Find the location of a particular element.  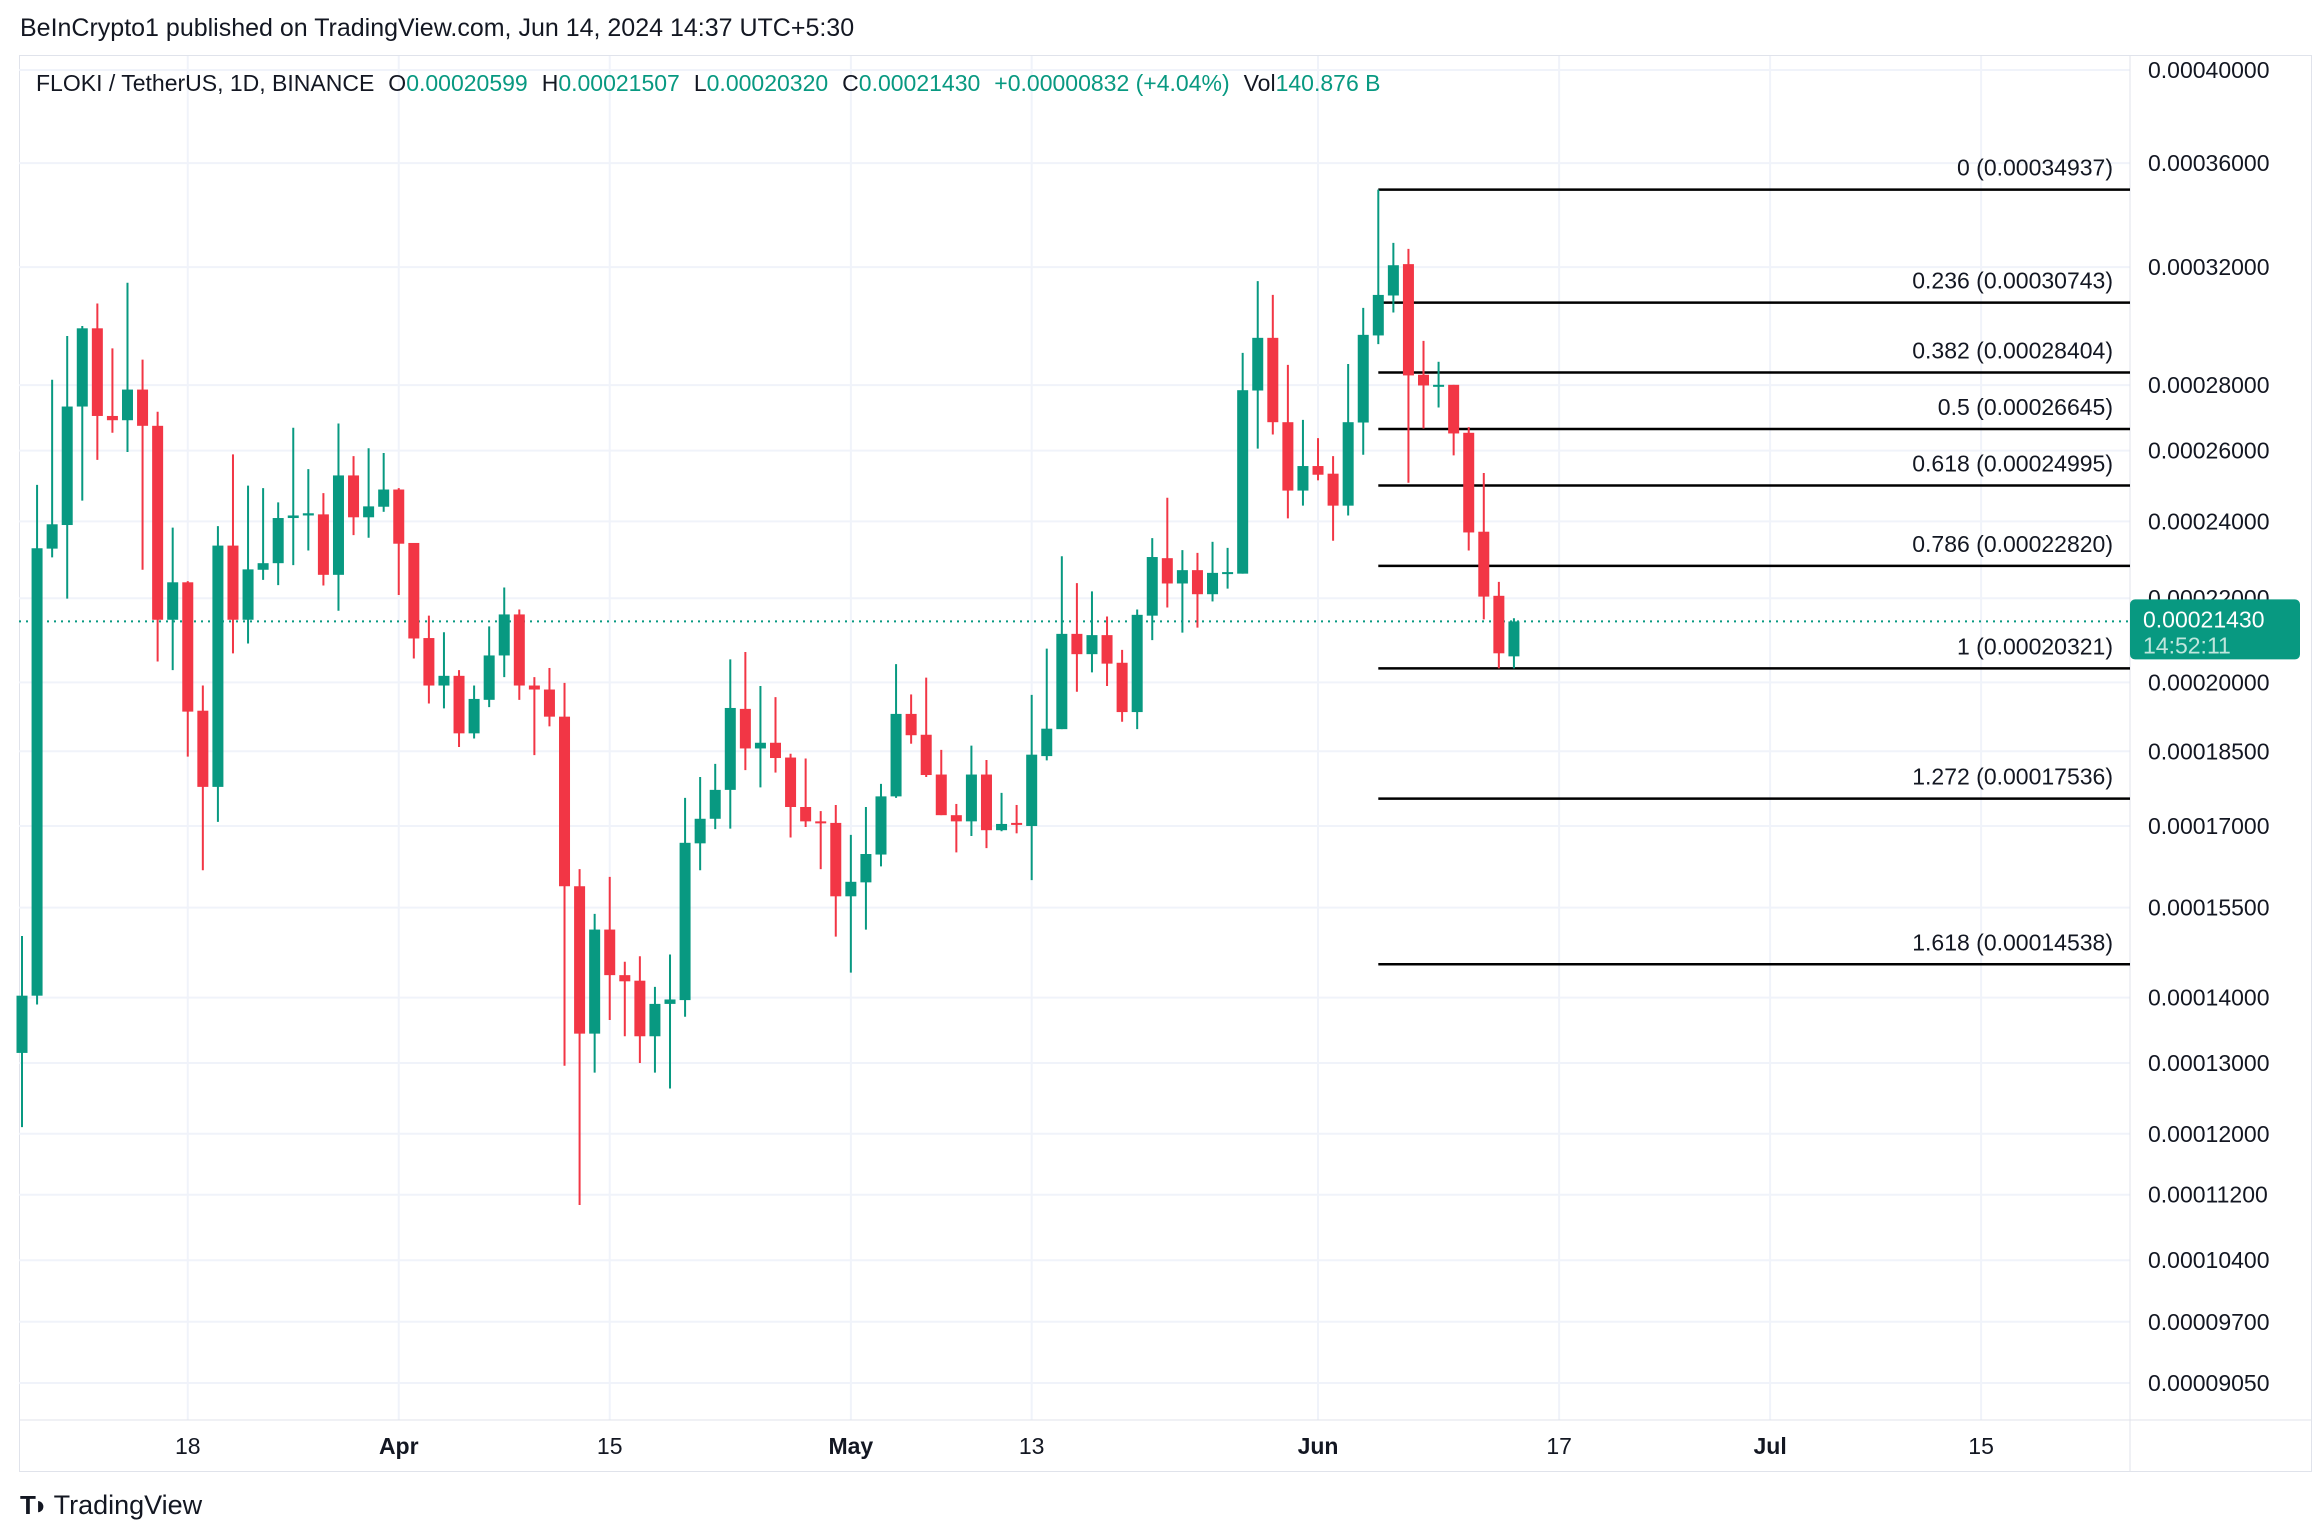

fib-level-label: 0 (0.00034937) is located at coordinates (2035, 168).